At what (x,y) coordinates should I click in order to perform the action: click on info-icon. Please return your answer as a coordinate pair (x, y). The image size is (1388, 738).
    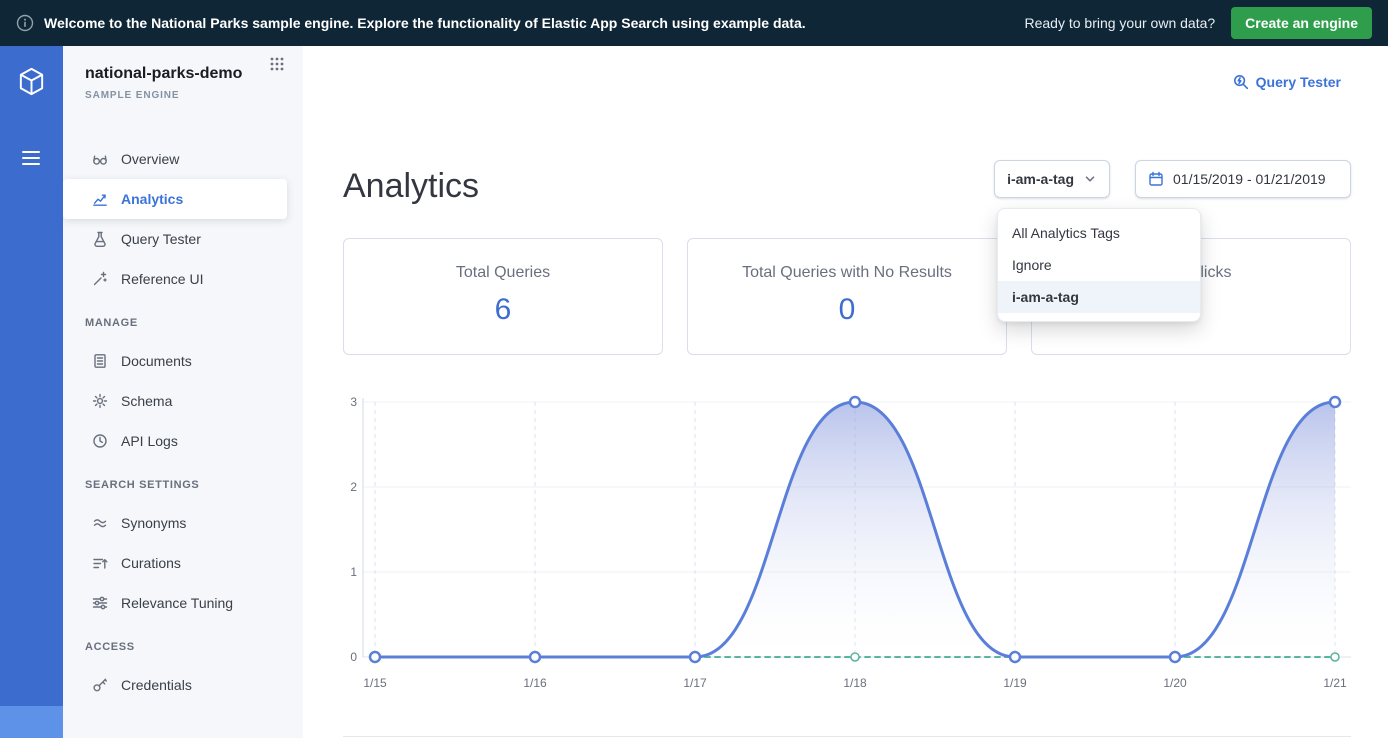
    Looking at the image, I should click on (25, 23).